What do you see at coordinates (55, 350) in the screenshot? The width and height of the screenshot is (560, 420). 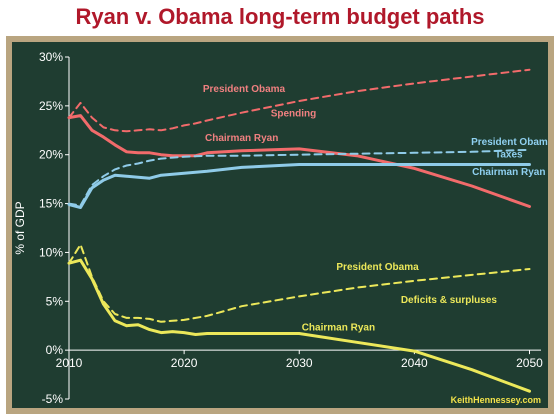 I see `y-tick-label: 0%` at bounding box center [55, 350].